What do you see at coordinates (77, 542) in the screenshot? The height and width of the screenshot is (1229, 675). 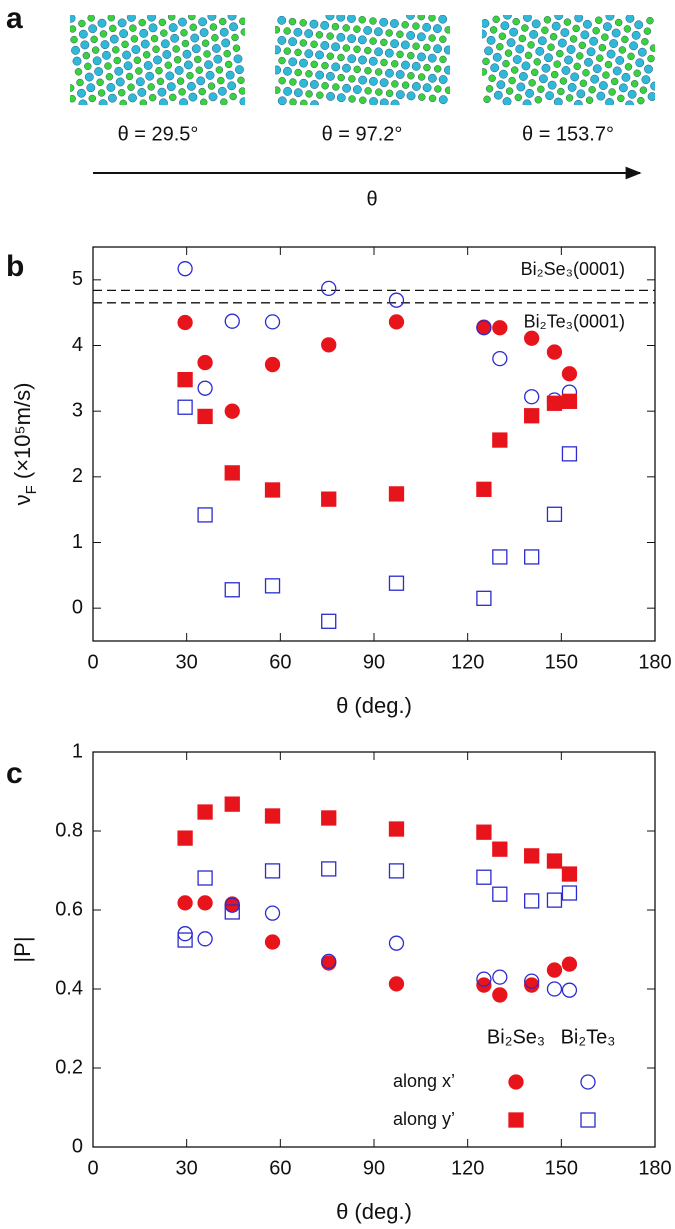 I see `y-tick-label: 1` at bounding box center [77, 542].